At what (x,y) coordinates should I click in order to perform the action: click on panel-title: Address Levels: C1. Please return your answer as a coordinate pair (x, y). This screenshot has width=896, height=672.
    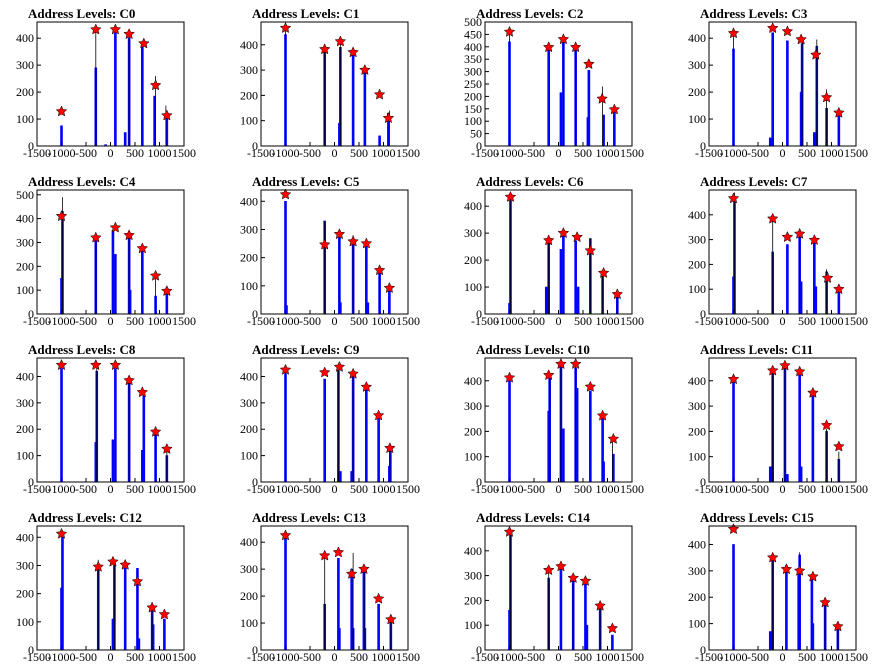
    Looking at the image, I should click on (305, 13).